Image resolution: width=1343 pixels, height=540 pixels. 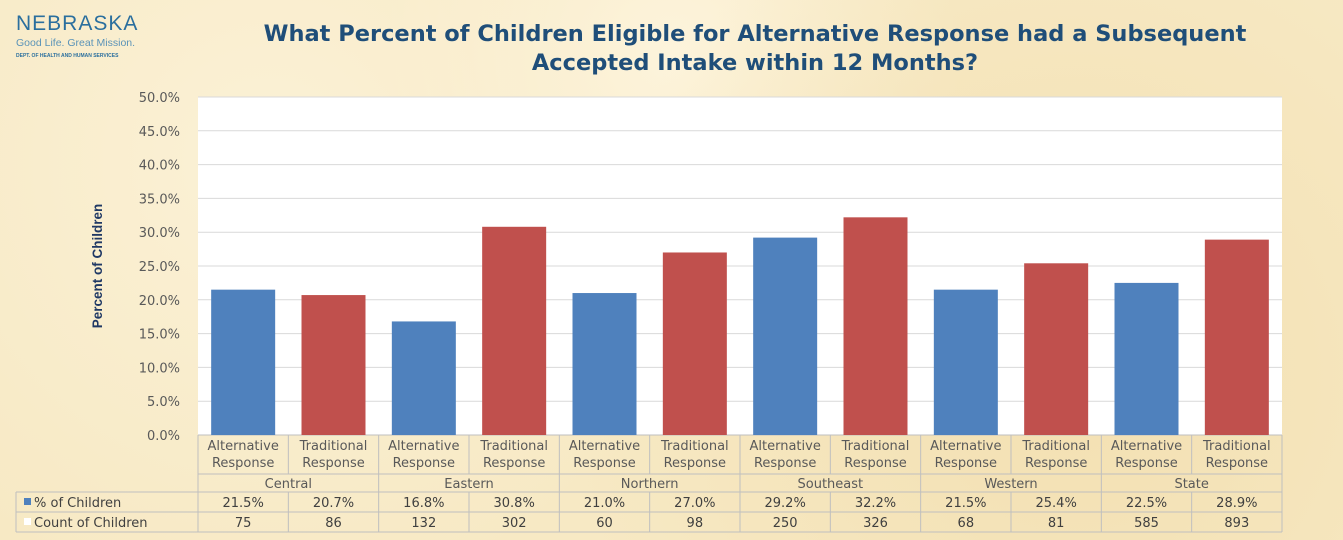 What do you see at coordinates (1056, 523) in the screenshot?
I see `table-cell: 81` at bounding box center [1056, 523].